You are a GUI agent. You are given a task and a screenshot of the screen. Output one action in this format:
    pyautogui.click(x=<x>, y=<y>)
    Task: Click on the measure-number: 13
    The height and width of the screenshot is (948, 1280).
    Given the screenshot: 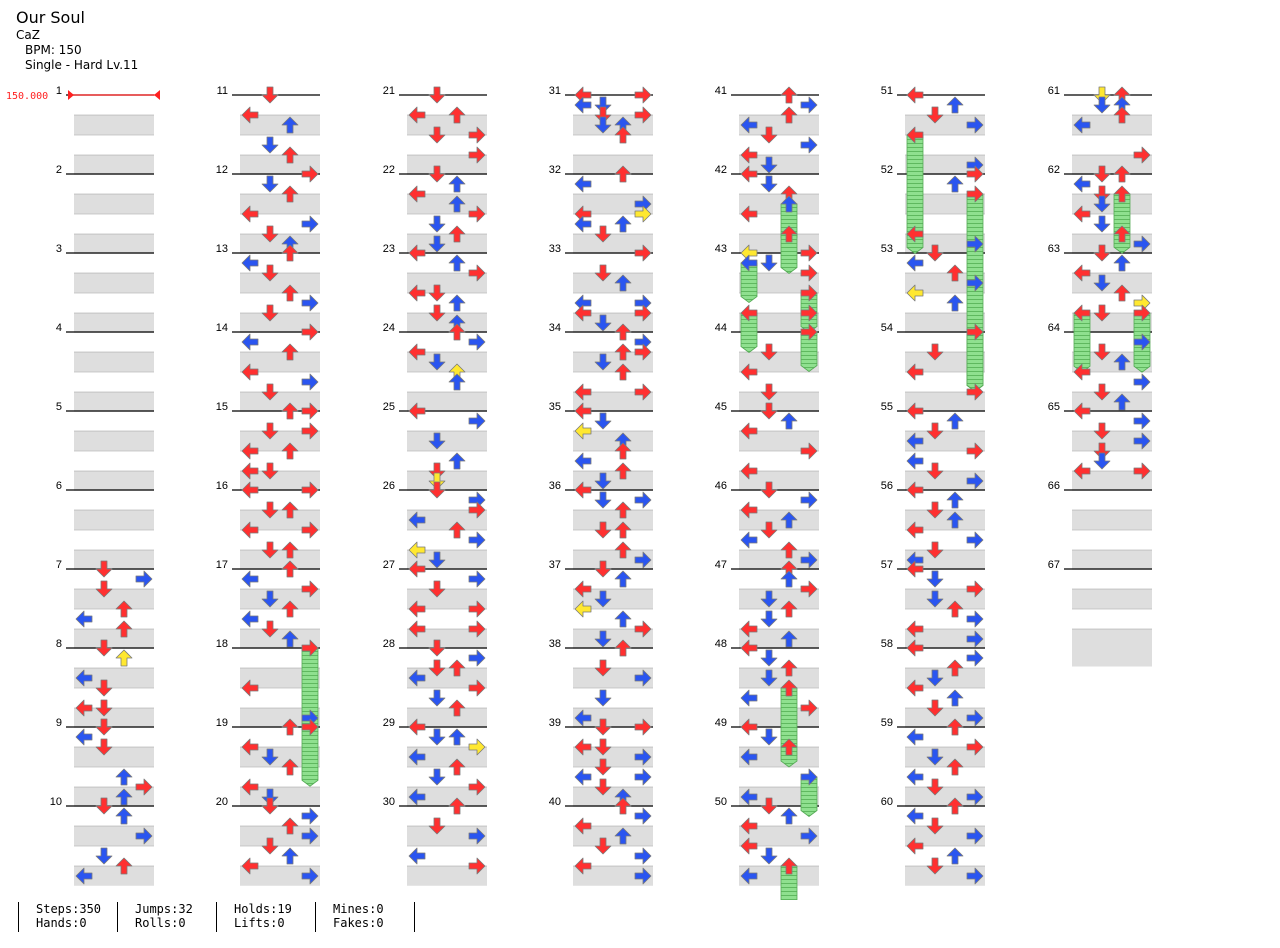 What is the action you would take?
    pyautogui.click(x=222, y=249)
    